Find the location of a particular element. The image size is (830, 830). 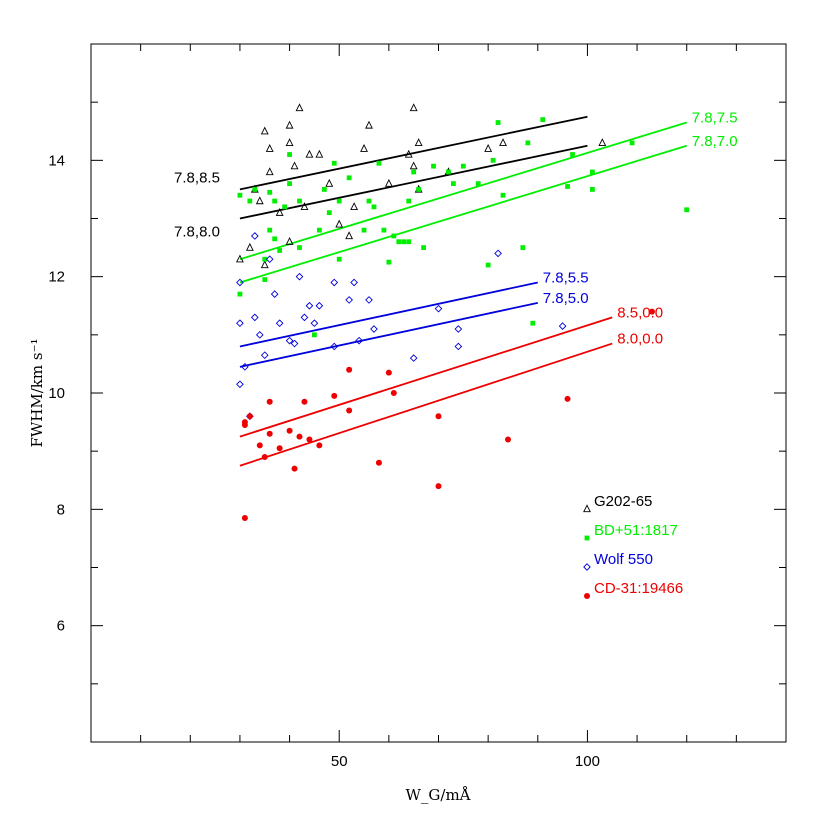

y-tick-label: 10 is located at coordinates (56, 393).